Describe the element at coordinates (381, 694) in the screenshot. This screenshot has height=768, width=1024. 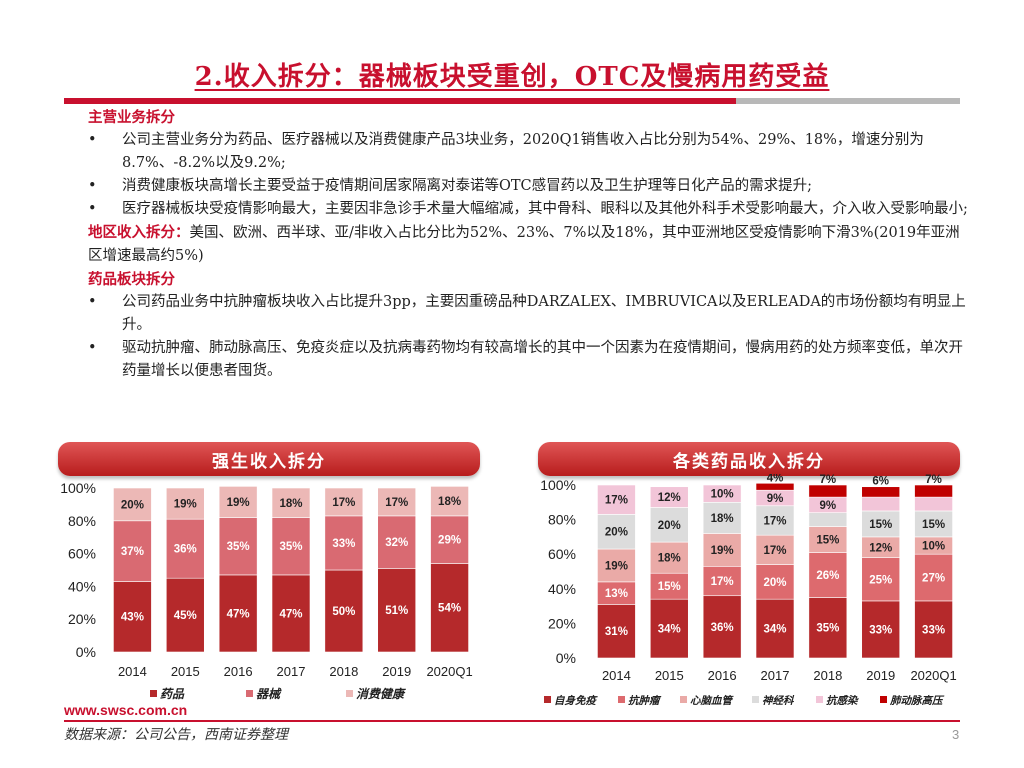
I see `legend-label: 消费健康` at that location.